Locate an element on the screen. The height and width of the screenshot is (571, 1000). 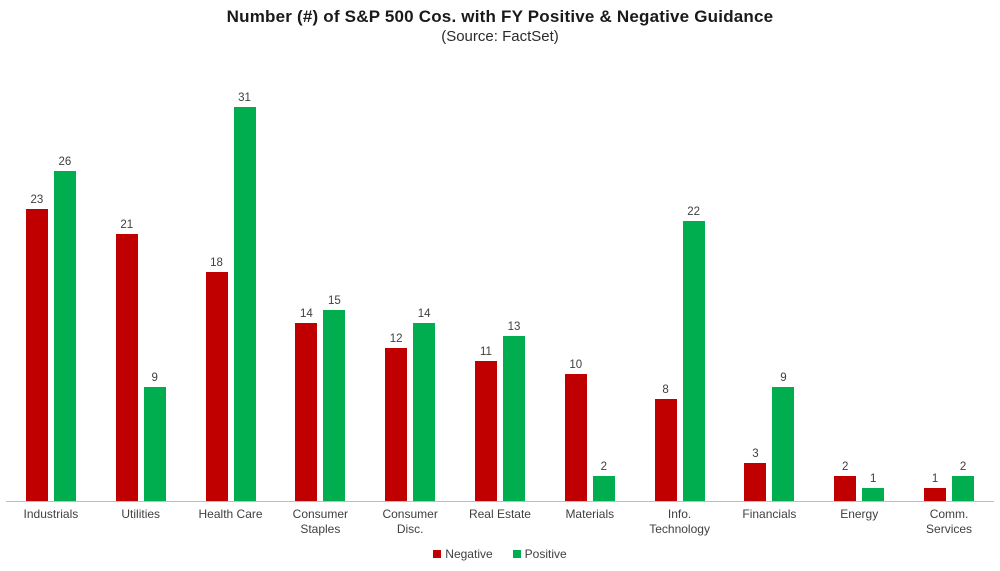
bar-wrap-negative: 2 is located at coordinates (845, 481).